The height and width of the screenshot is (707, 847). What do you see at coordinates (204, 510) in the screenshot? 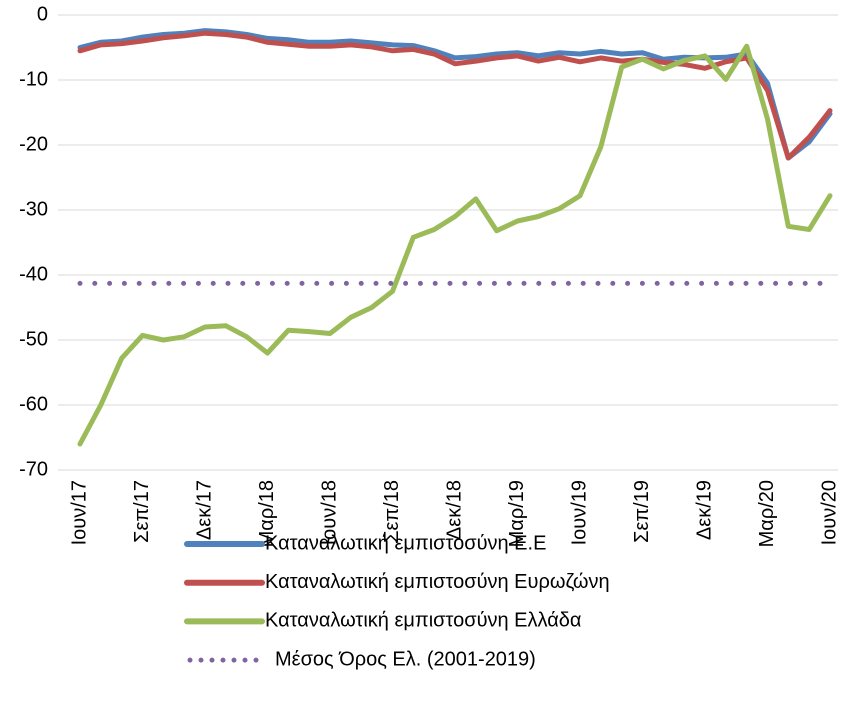
I see `x-tick-label: Δεκ/17` at bounding box center [204, 510].